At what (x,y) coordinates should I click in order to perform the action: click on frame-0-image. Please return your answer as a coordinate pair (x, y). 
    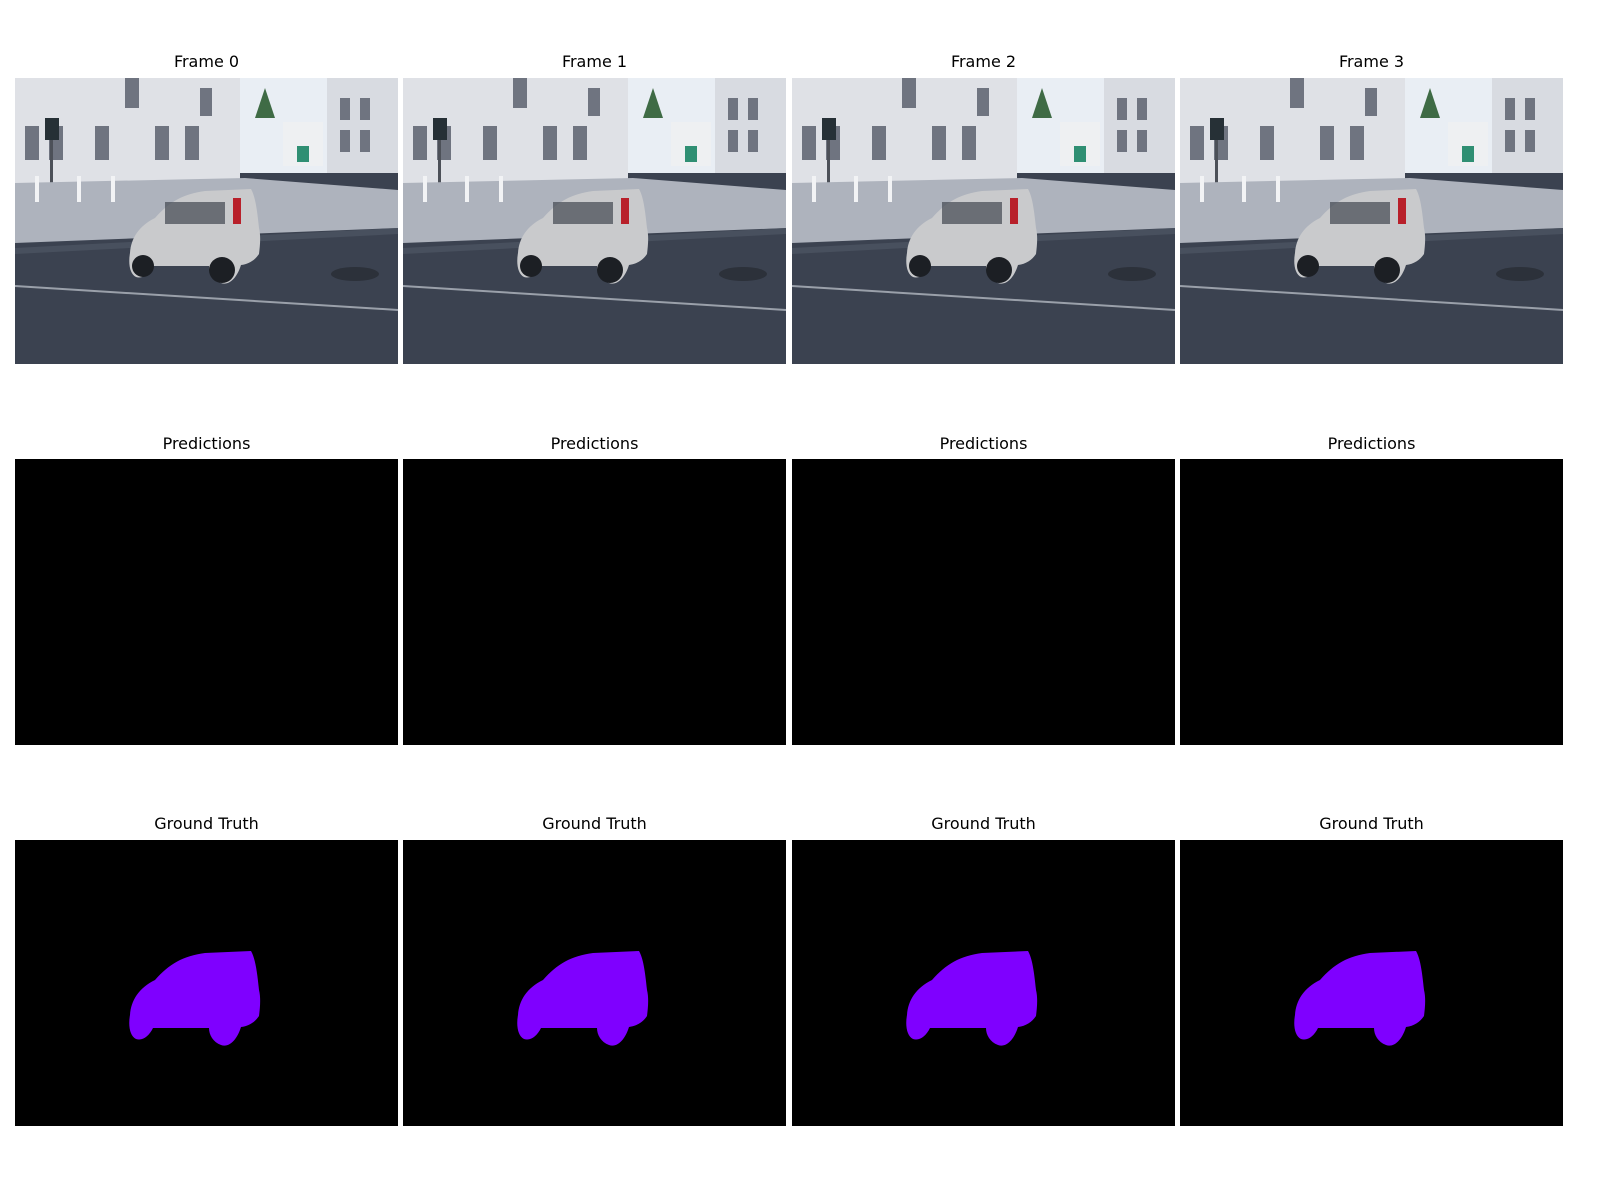
    Looking at the image, I should click on (206, 221).